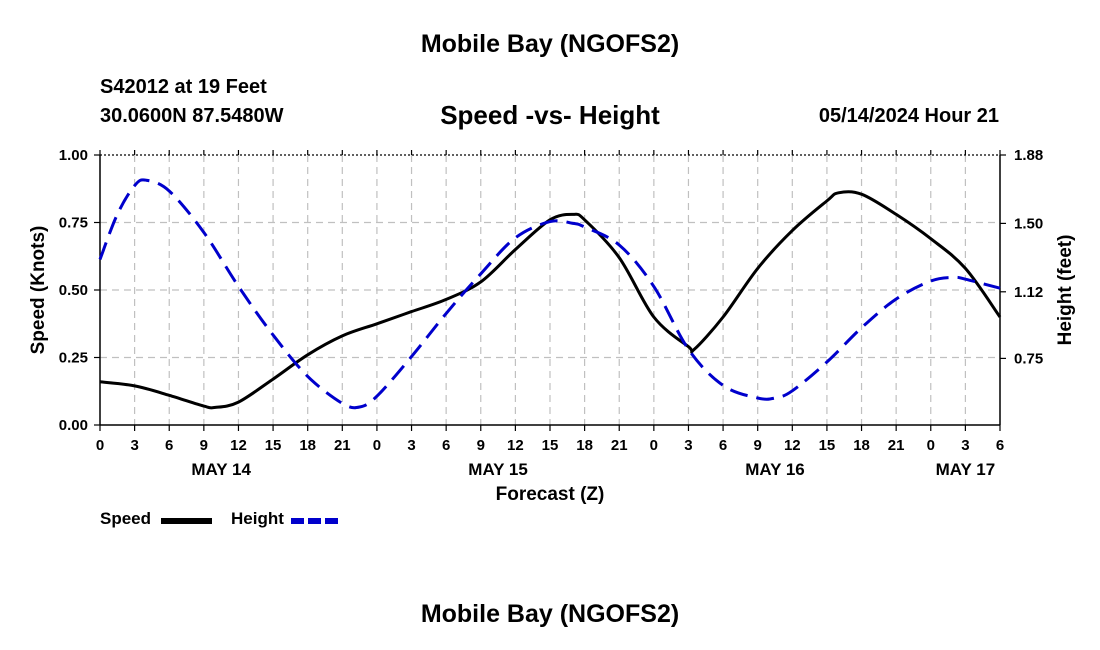  What do you see at coordinates (73, 155) in the screenshot?
I see `y-tick-label: 1.00` at bounding box center [73, 155].